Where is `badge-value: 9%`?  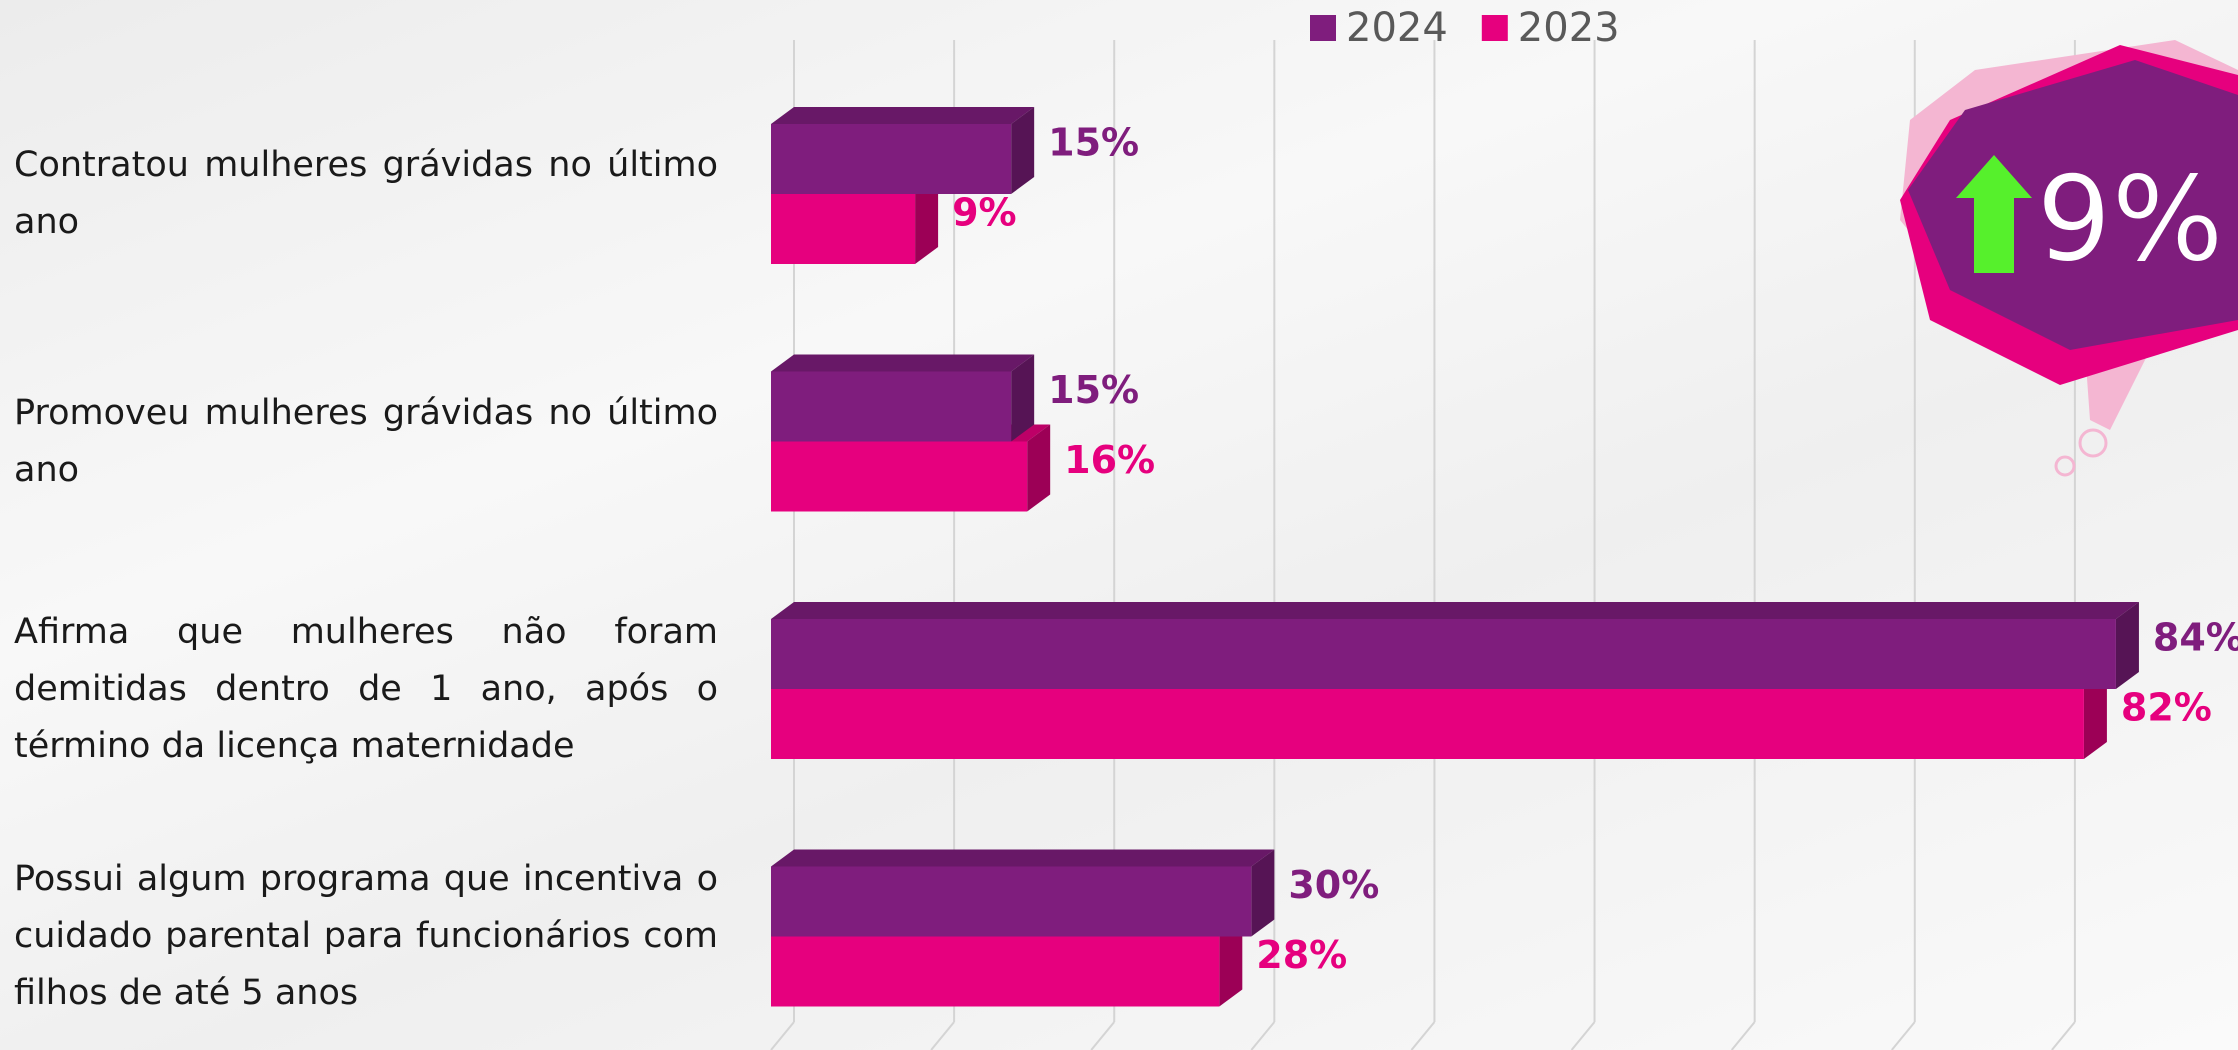
badge-value: 9% is located at coordinates (2129, 219).